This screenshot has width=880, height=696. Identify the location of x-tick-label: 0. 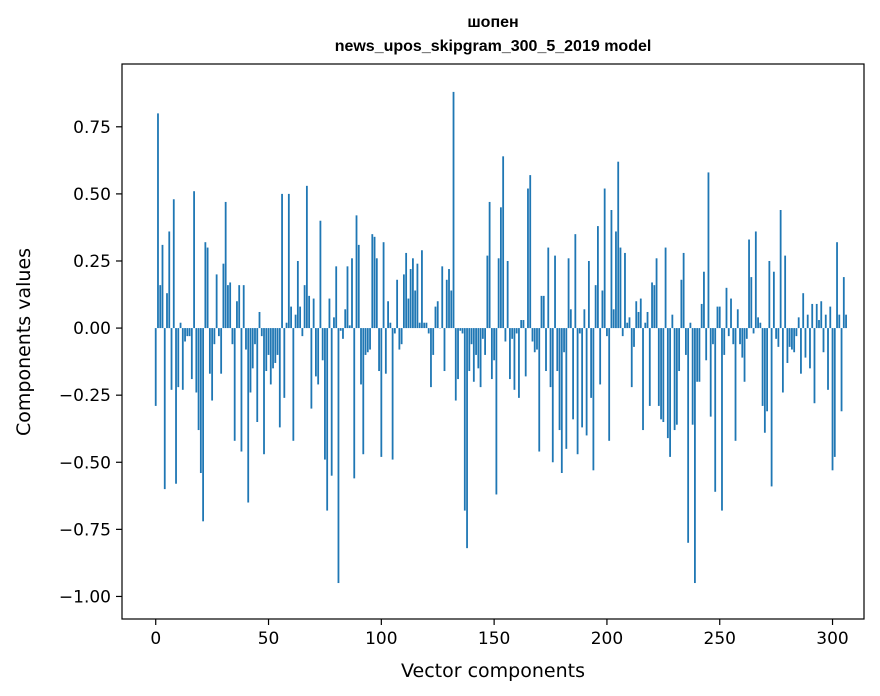
(155, 639).